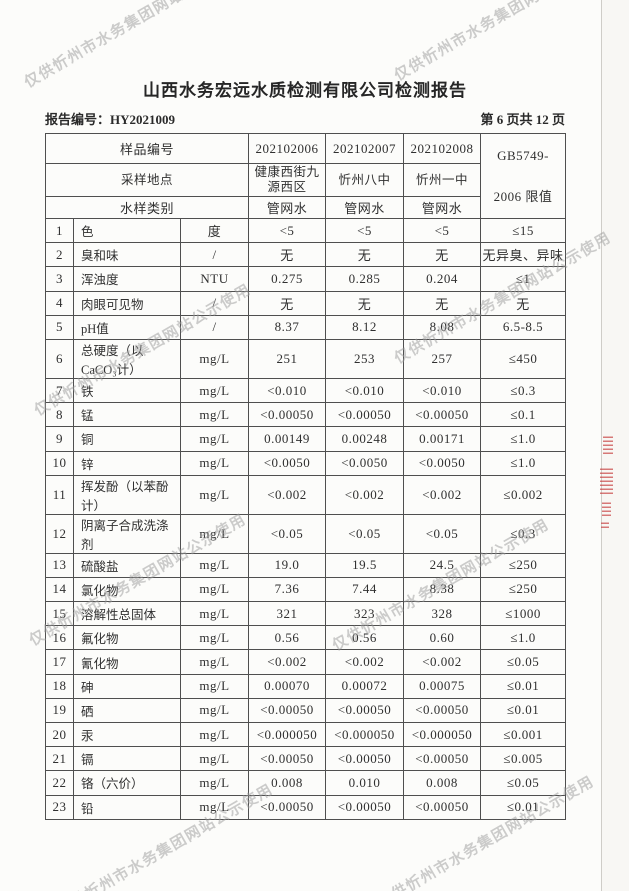 The image size is (629, 891). What do you see at coordinates (523, 303) in the screenshot?
I see `limit-value: 无` at bounding box center [523, 303].